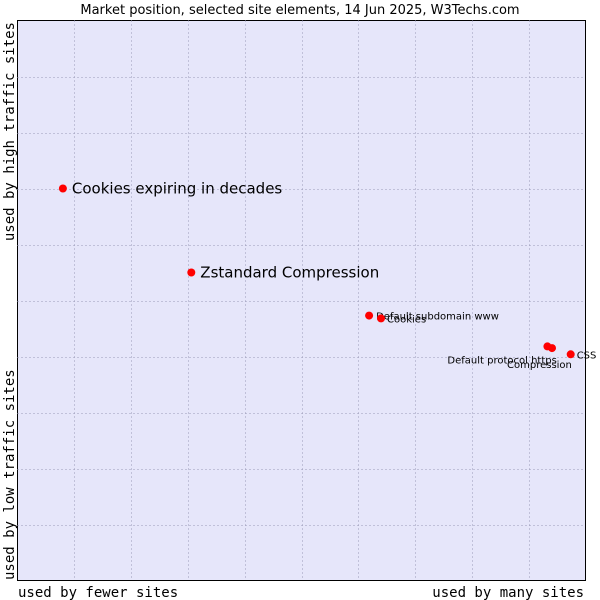 Image resolution: width=600 pixels, height=600 pixels. I want to click on marker-zstandard-compression, so click(191, 272).